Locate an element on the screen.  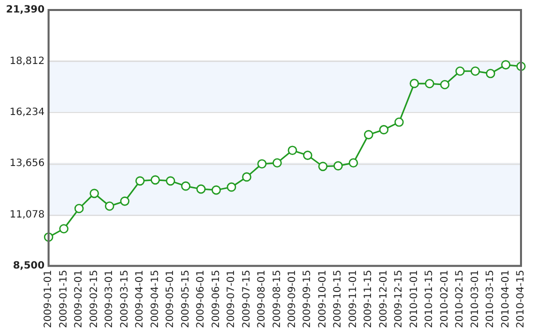
x-tick-label: 2009-06-01 is located at coordinates (201, 299).